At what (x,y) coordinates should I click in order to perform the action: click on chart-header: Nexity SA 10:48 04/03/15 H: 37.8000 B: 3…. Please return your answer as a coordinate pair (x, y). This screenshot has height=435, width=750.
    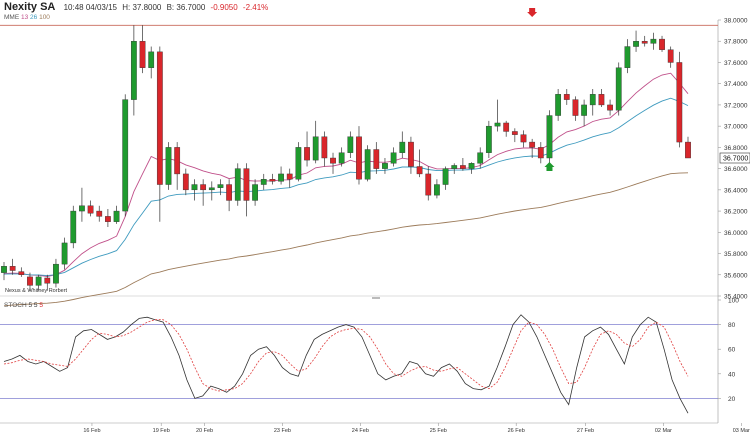
    Looking at the image, I should click on (137, 7).